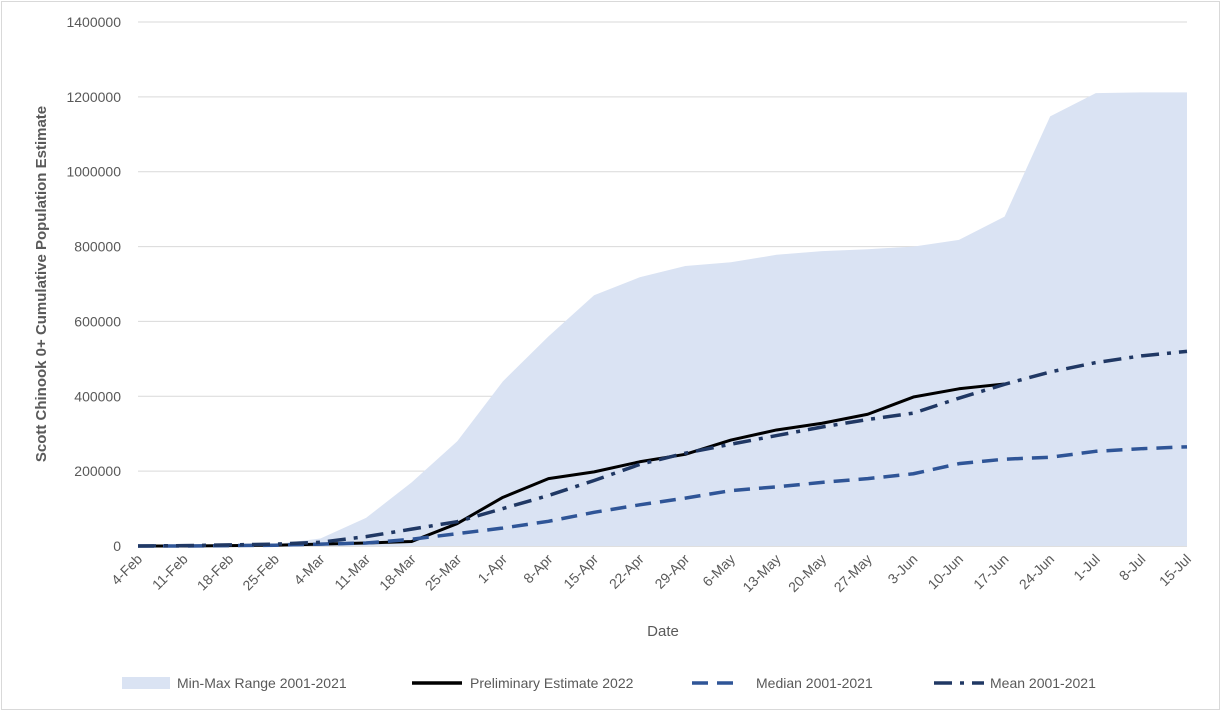  Describe the element at coordinates (663, 631) in the screenshot. I see `x-axis-title: Date` at that location.